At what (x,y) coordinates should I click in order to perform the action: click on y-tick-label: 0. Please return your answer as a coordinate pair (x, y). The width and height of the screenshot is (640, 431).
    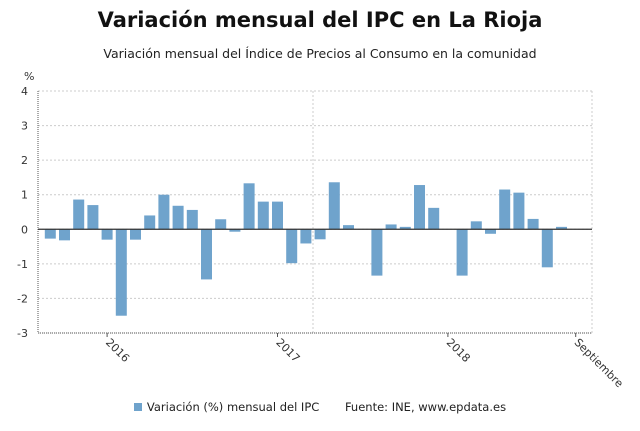
    Looking at the image, I should click on (24, 229).